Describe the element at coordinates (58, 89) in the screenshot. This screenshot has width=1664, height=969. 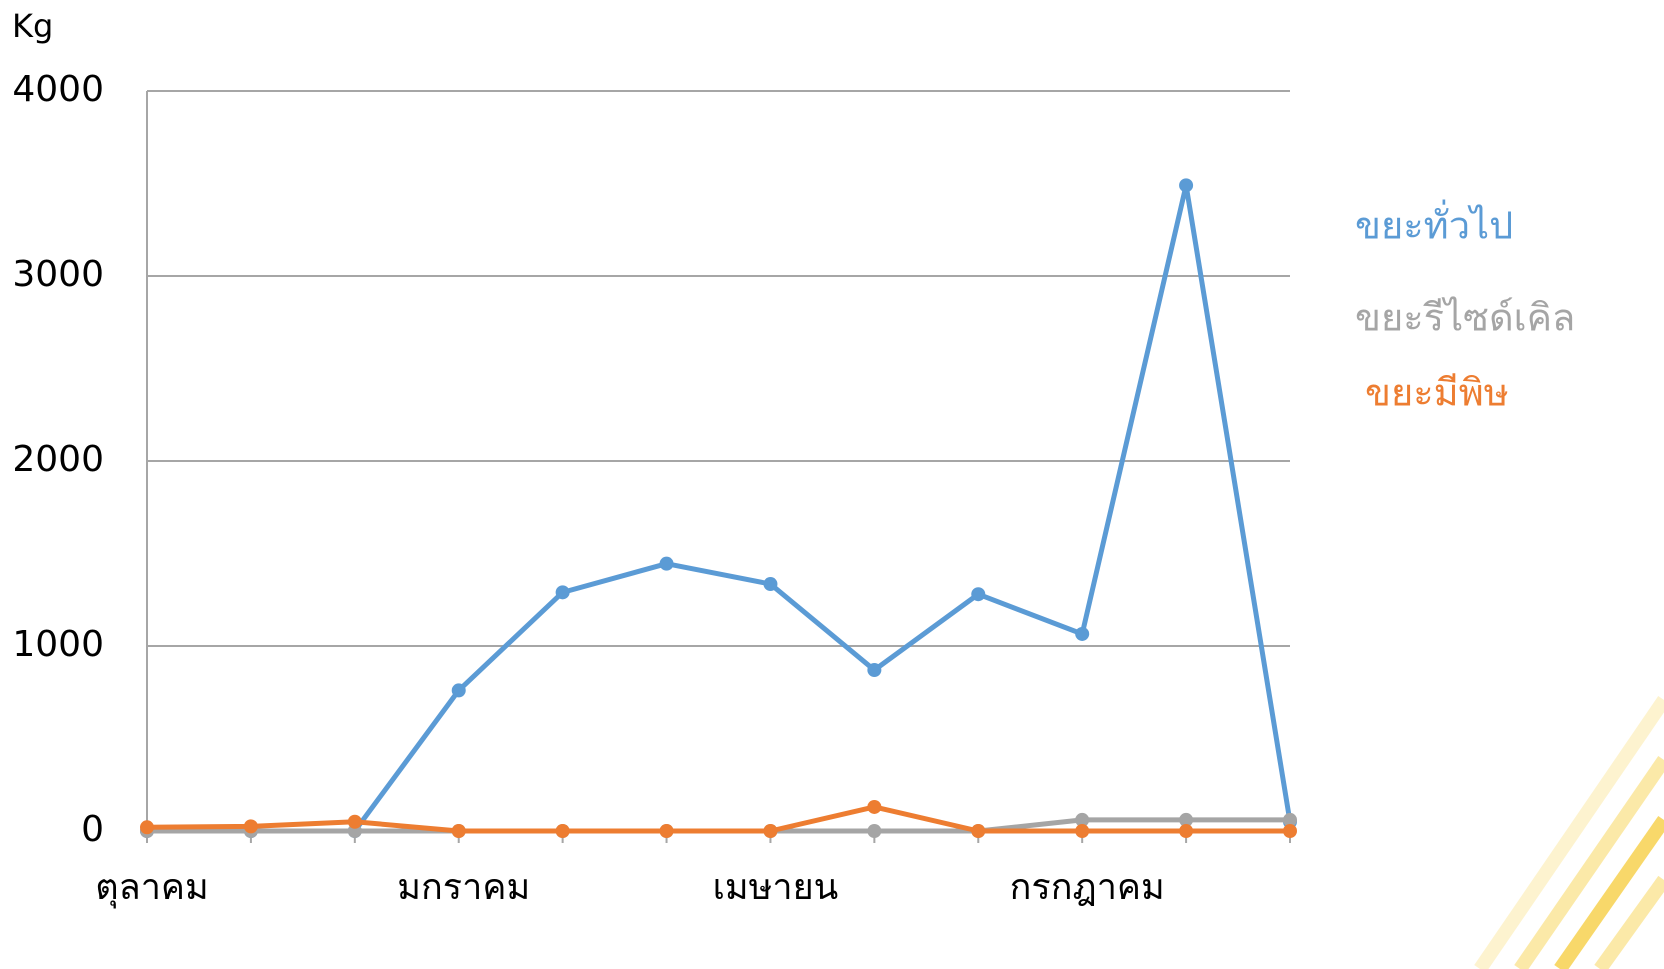
I see `y-tick-label: 4000` at that location.